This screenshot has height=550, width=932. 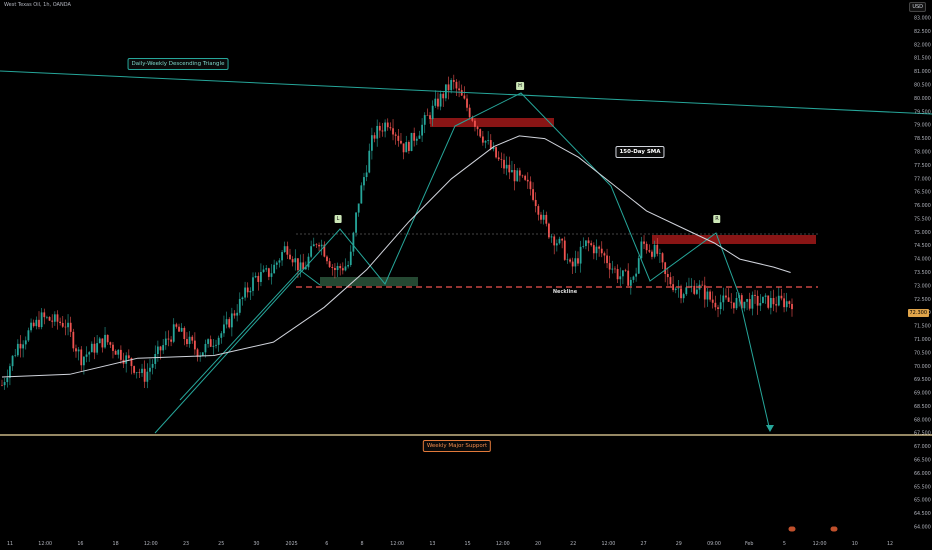 I want to click on price-tick-label: 70.000, so click(x=922, y=367).